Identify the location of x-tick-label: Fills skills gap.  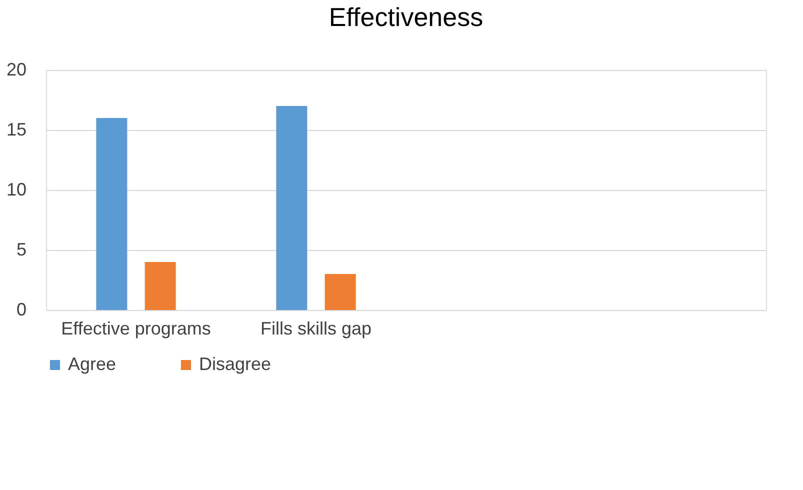
(316, 328).